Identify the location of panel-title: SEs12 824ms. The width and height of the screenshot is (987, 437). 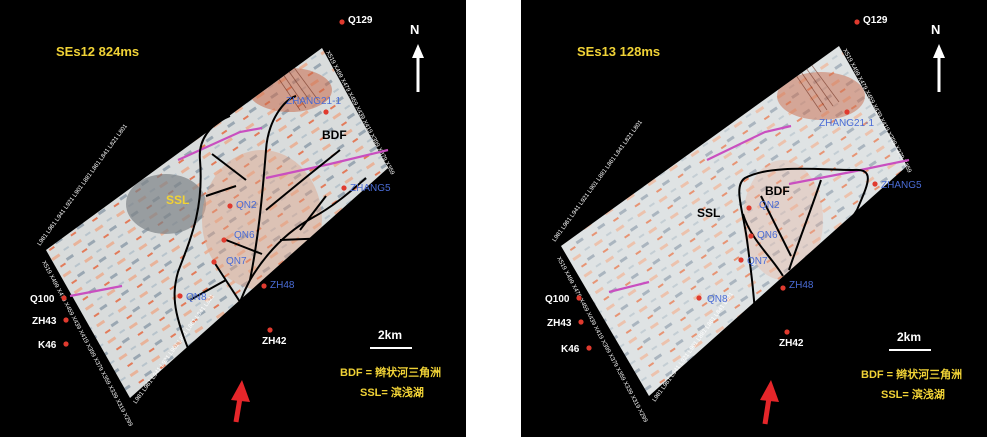
(98, 51).